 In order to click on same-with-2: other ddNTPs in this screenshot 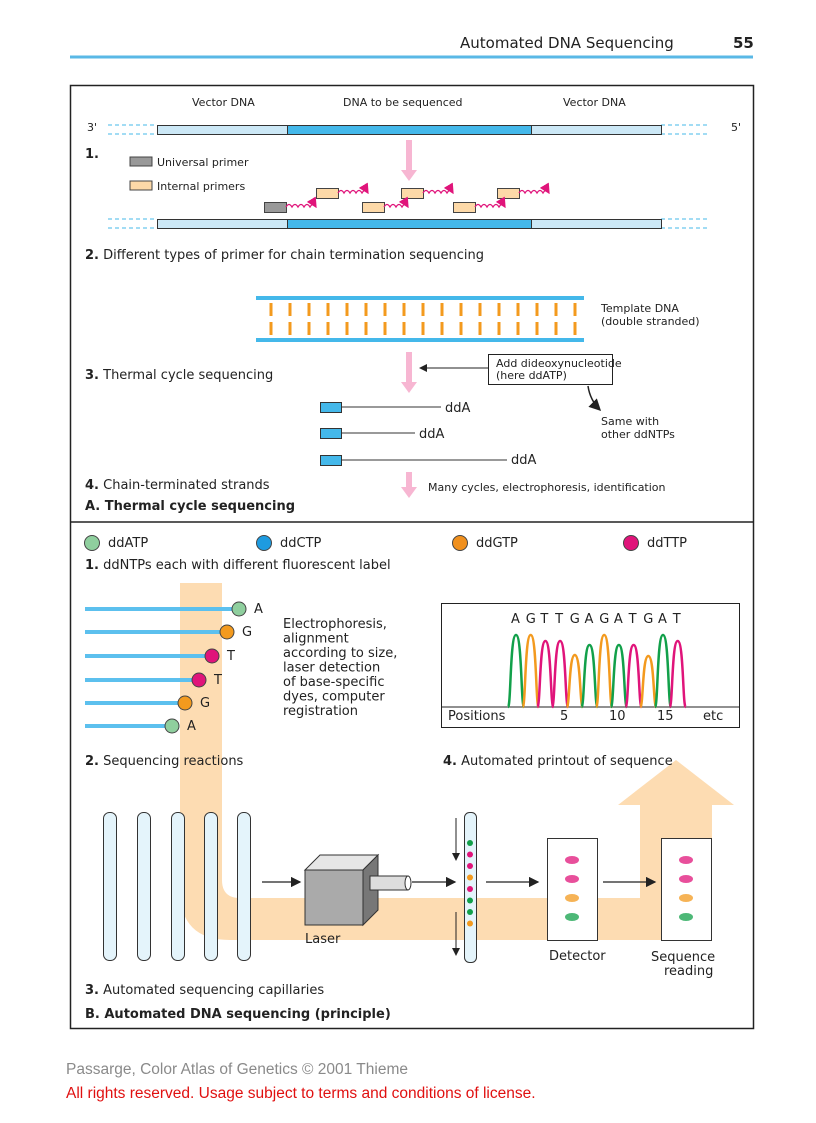, I will do `click(638, 434)`.